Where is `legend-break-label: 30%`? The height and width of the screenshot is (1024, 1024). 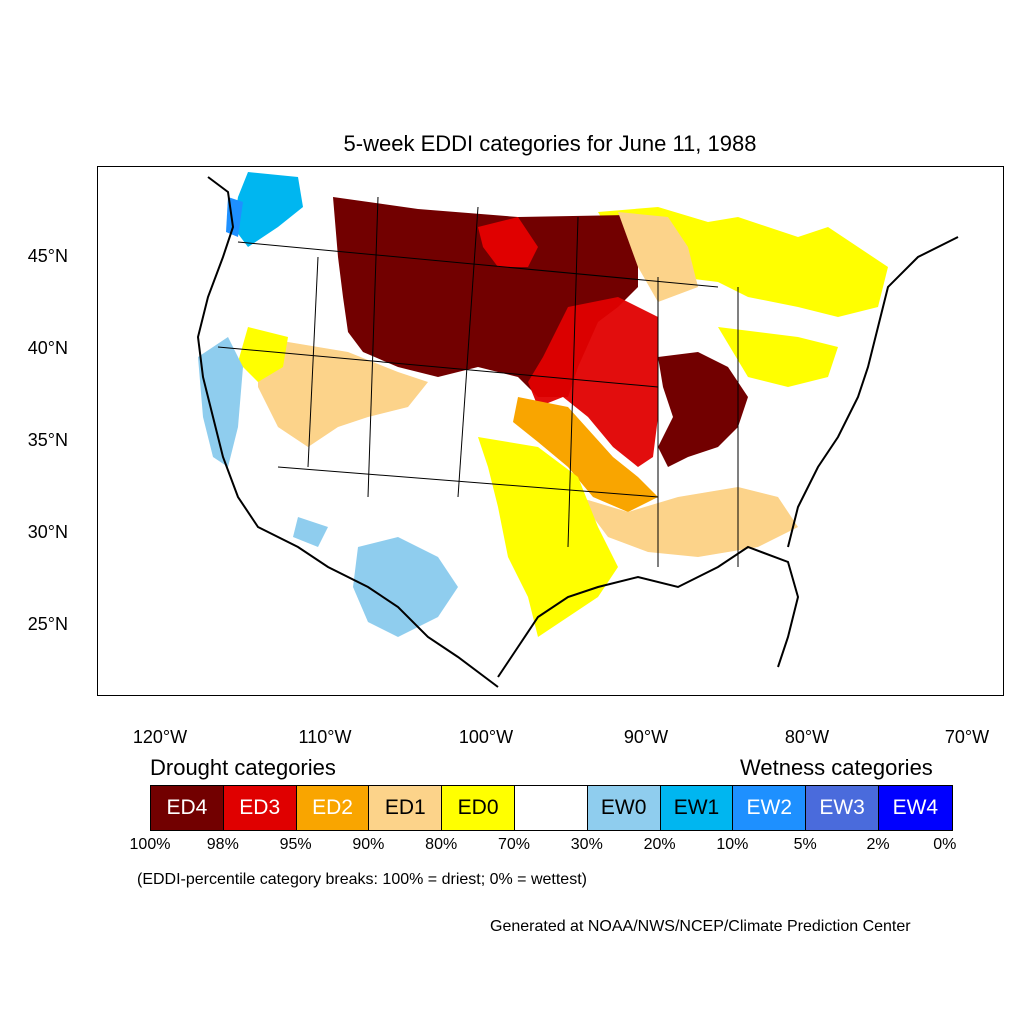 legend-break-label: 30% is located at coordinates (586, 844).